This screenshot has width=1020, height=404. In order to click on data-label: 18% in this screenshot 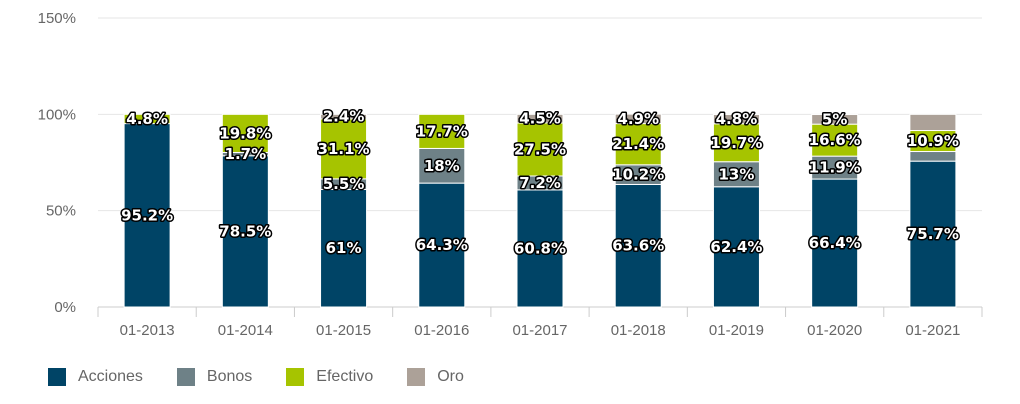, I will do `click(442, 166)`.